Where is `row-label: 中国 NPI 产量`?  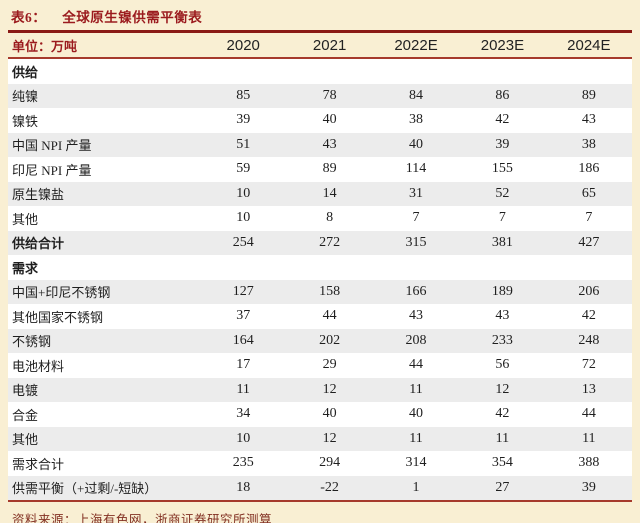 row-label: 中国 NPI 产量 is located at coordinates (52, 146).